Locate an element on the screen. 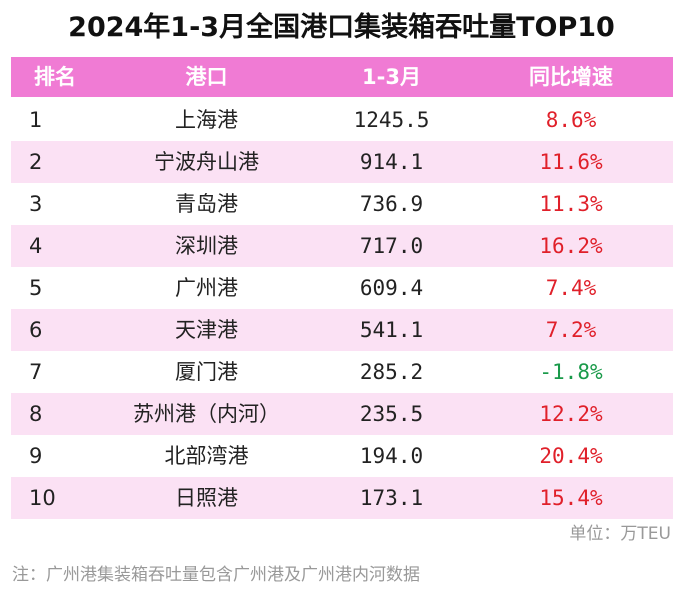 The height and width of the screenshot is (596, 683). port-cell: 宁波舟山港 is located at coordinates (206, 162).